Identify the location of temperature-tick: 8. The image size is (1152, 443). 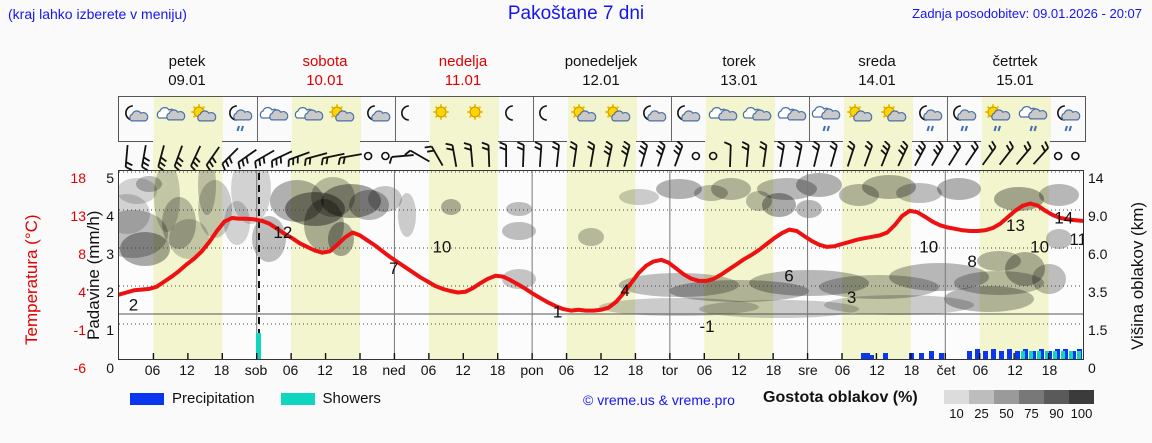
(82, 254).